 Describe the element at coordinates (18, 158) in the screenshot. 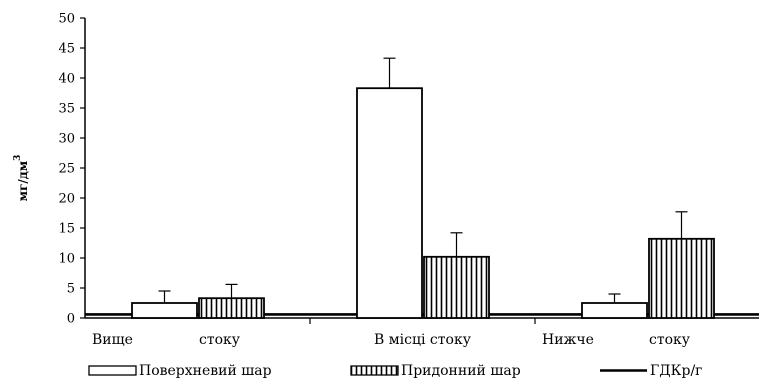

I see `y-axis-label-superscript: 3` at that location.